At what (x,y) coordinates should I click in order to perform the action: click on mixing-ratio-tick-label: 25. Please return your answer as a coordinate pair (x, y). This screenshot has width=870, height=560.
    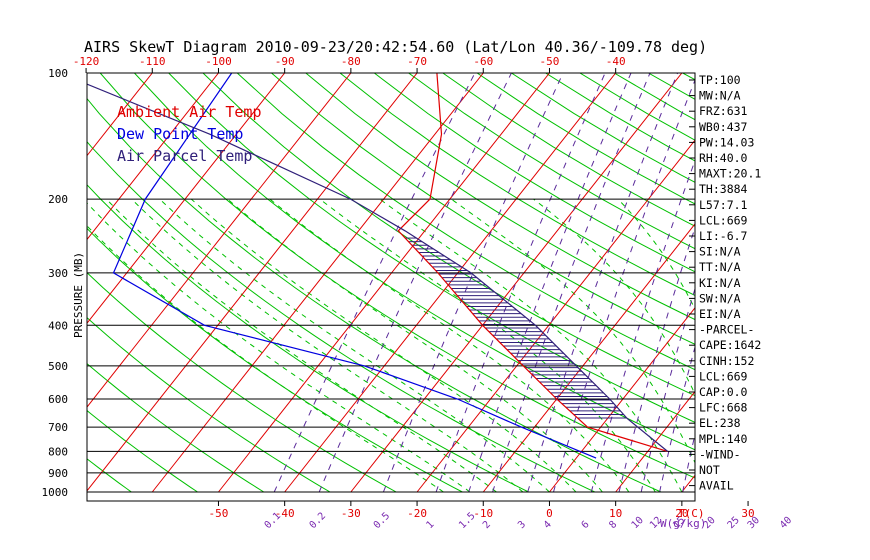
    Looking at the image, I should click on (734, 523).